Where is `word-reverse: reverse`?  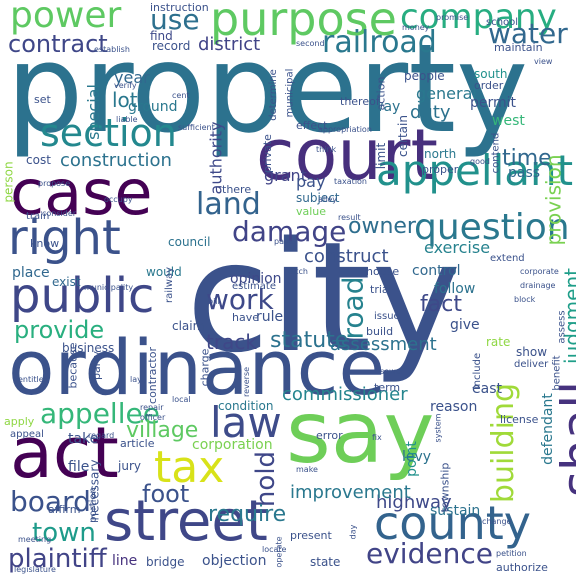
word-reverse: reverse is located at coordinates (247, 382).